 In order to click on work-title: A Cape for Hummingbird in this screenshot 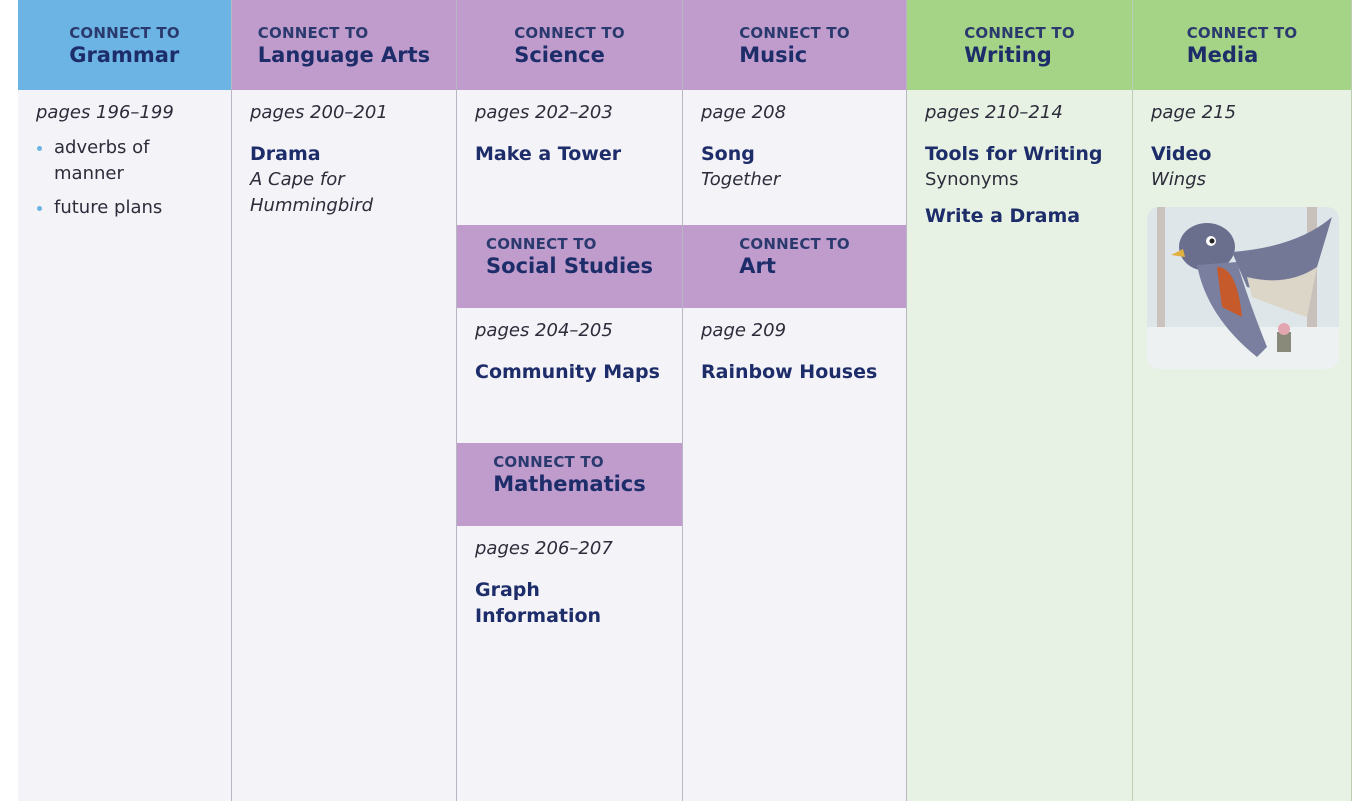, I will do `click(312, 192)`.